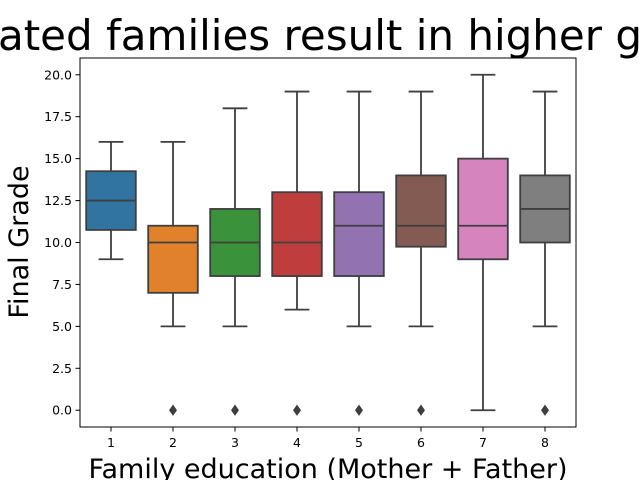 The height and width of the screenshot is (480, 640). Describe the element at coordinates (111, 442) in the screenshot. I see `x-tick-label: 1` at that location.